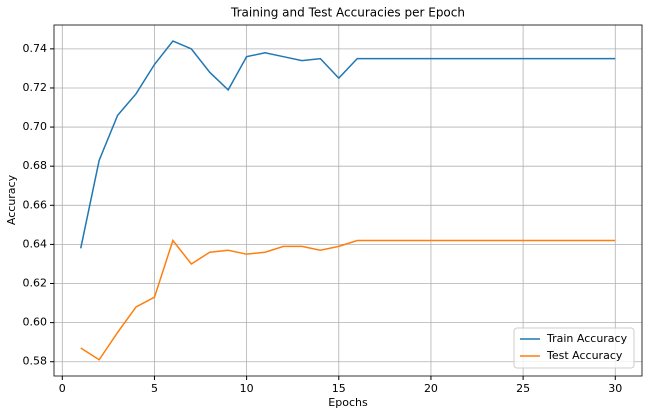  I want to click on y-tick-label: 0.64, so click(35, 243).